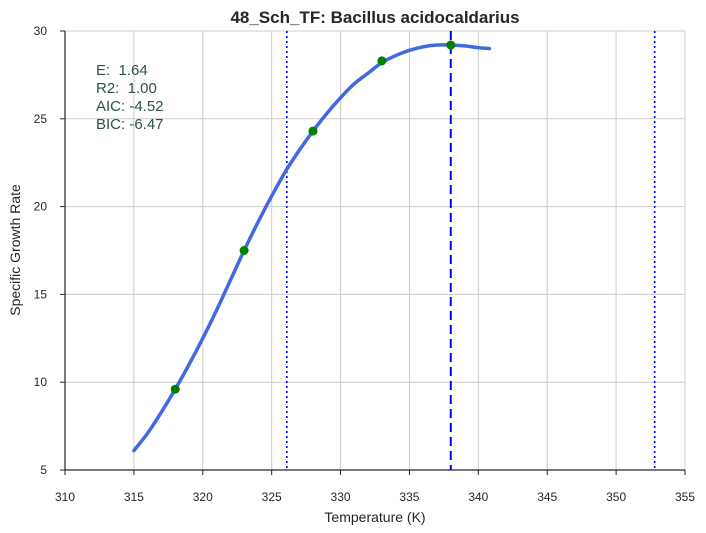 The image size is (706, 533). I want to click on x-tick-label: 350, so click(616, 497).